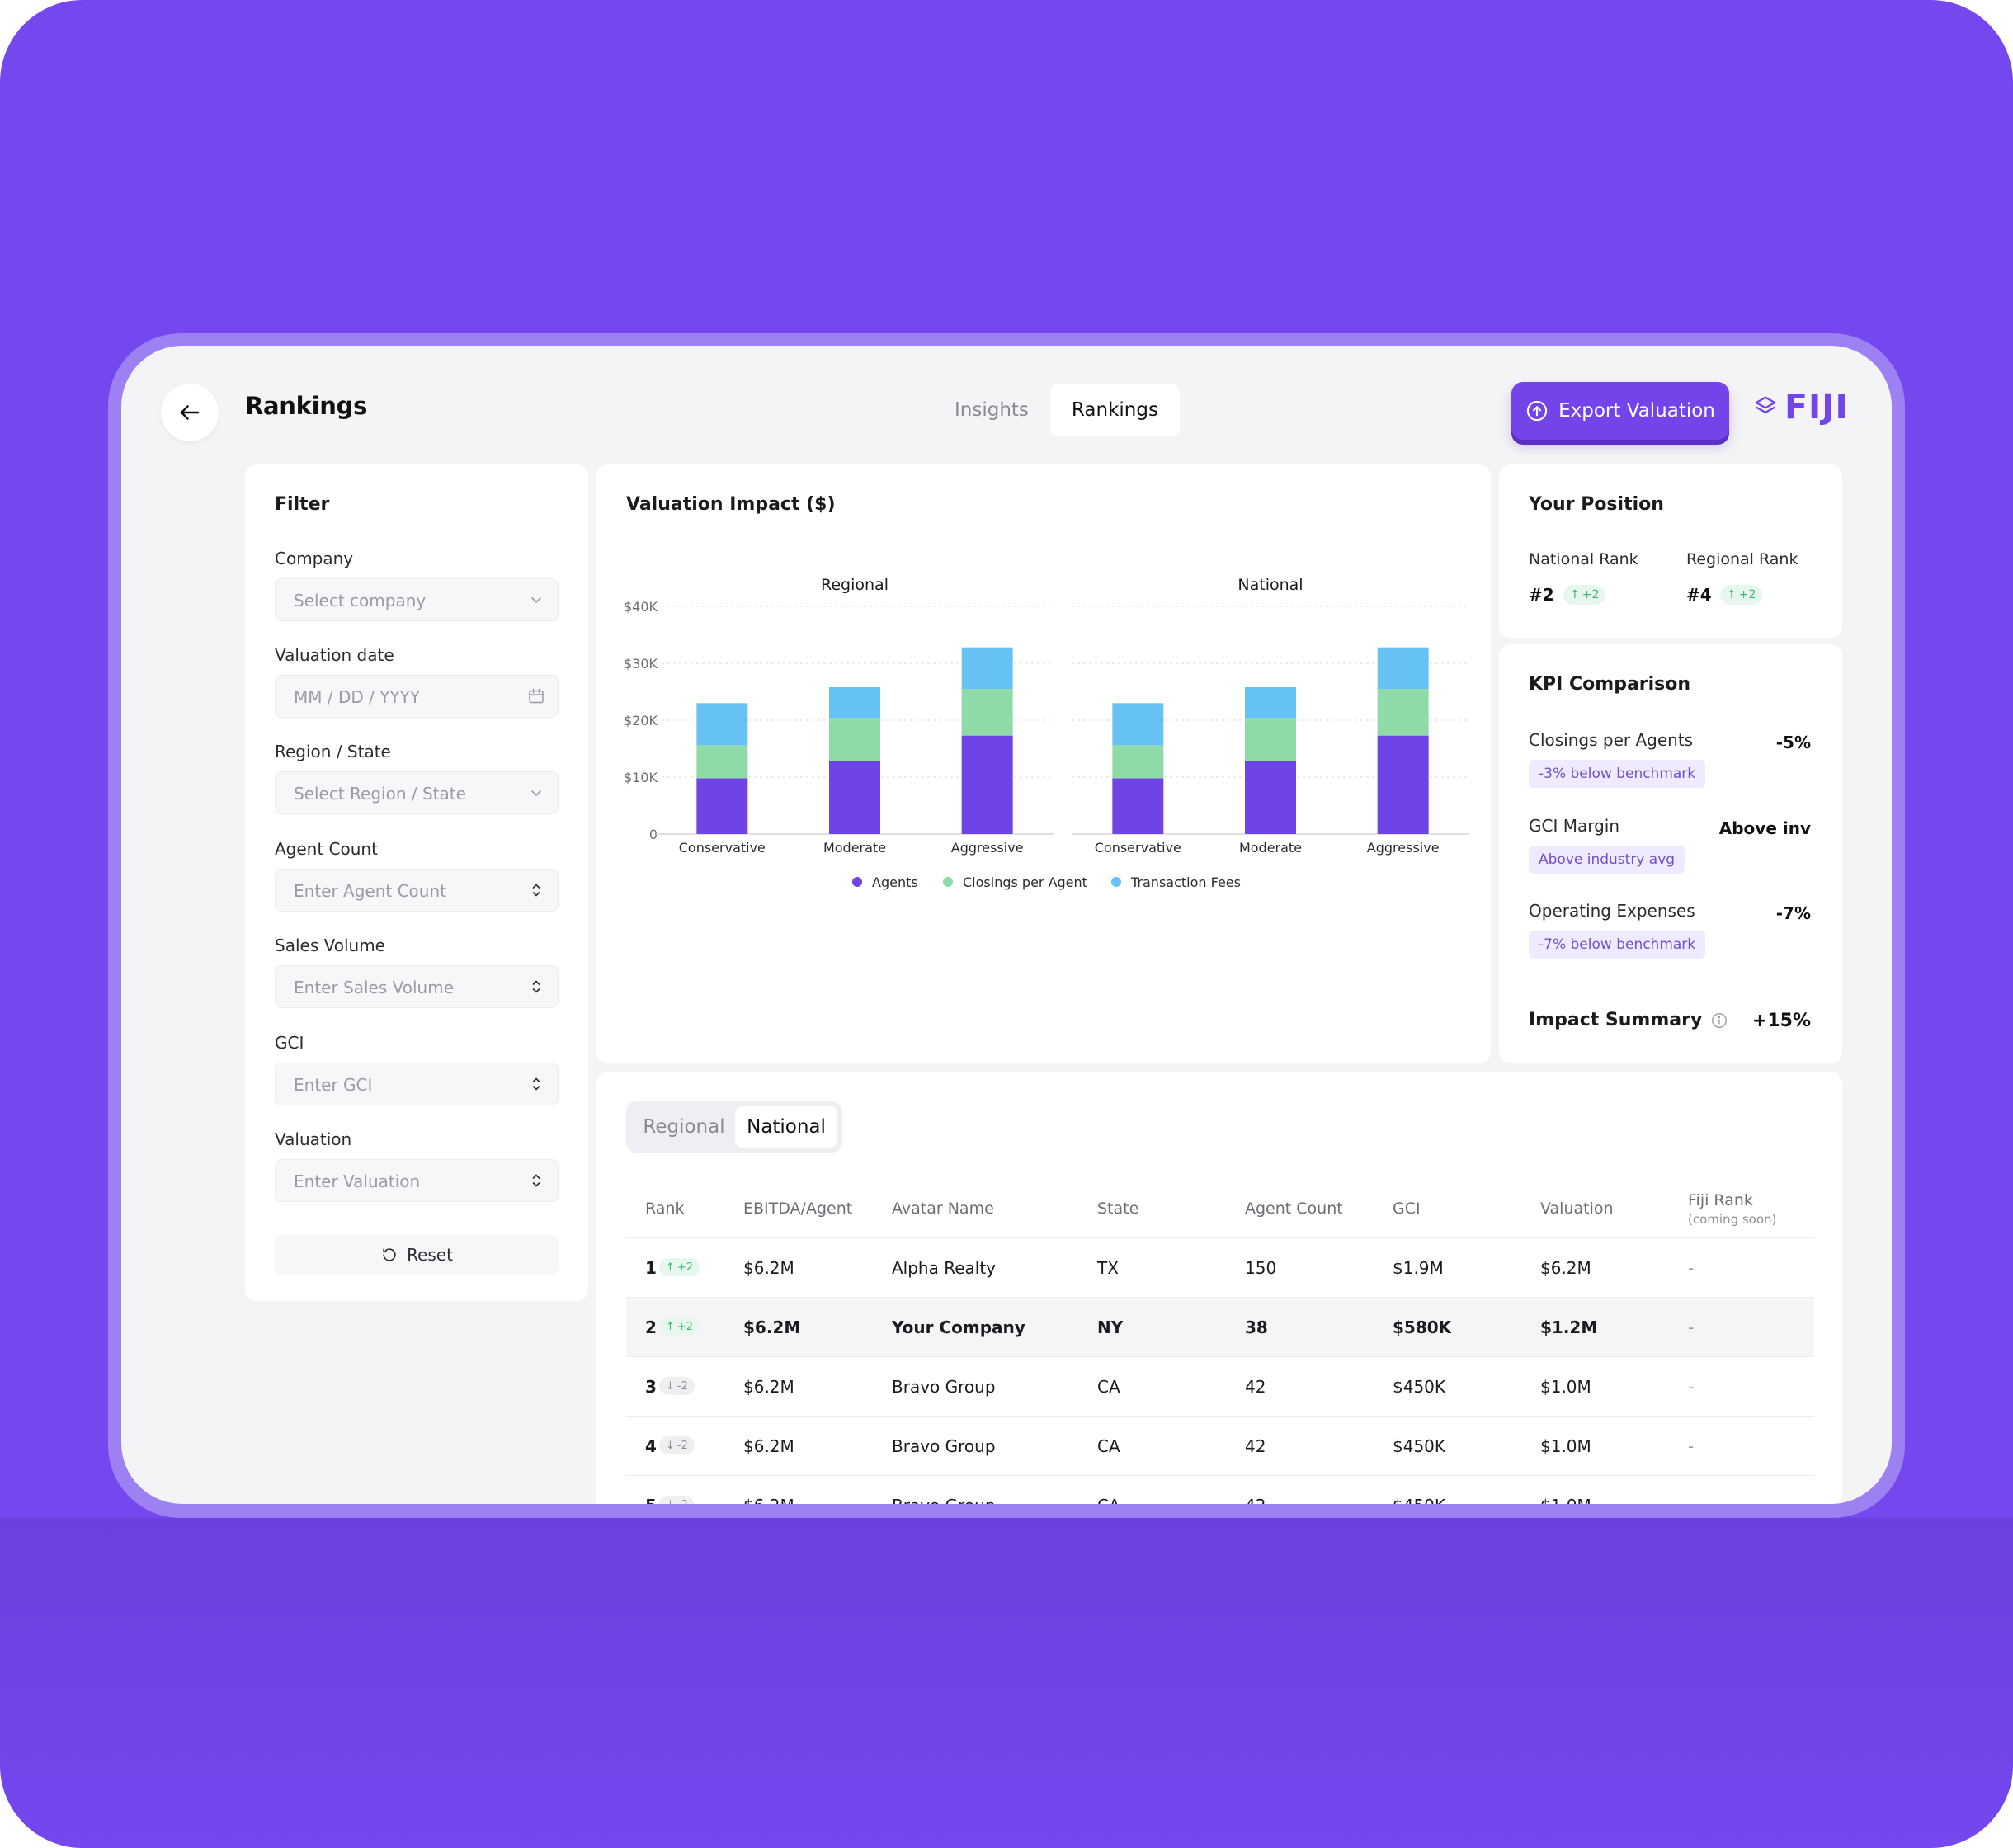  I want to click on company-select: Select company, so click(417, 599).